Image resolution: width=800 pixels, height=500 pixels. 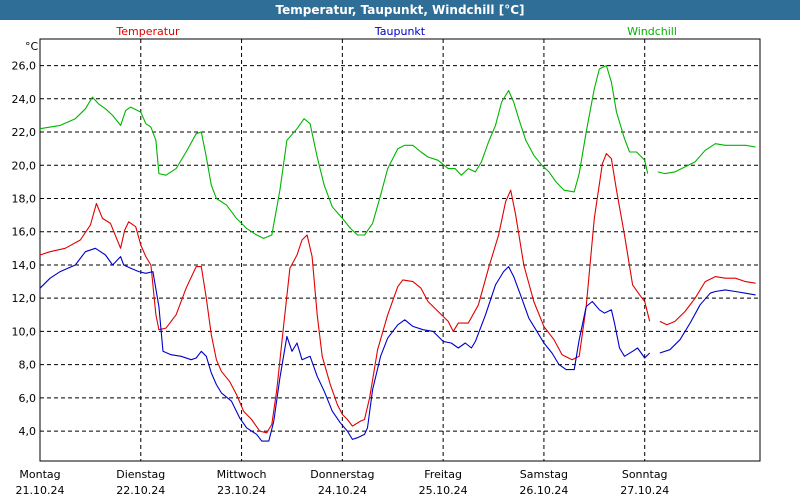 I want to click on y-tick-label: 6,0, so click(x=28, y=398).